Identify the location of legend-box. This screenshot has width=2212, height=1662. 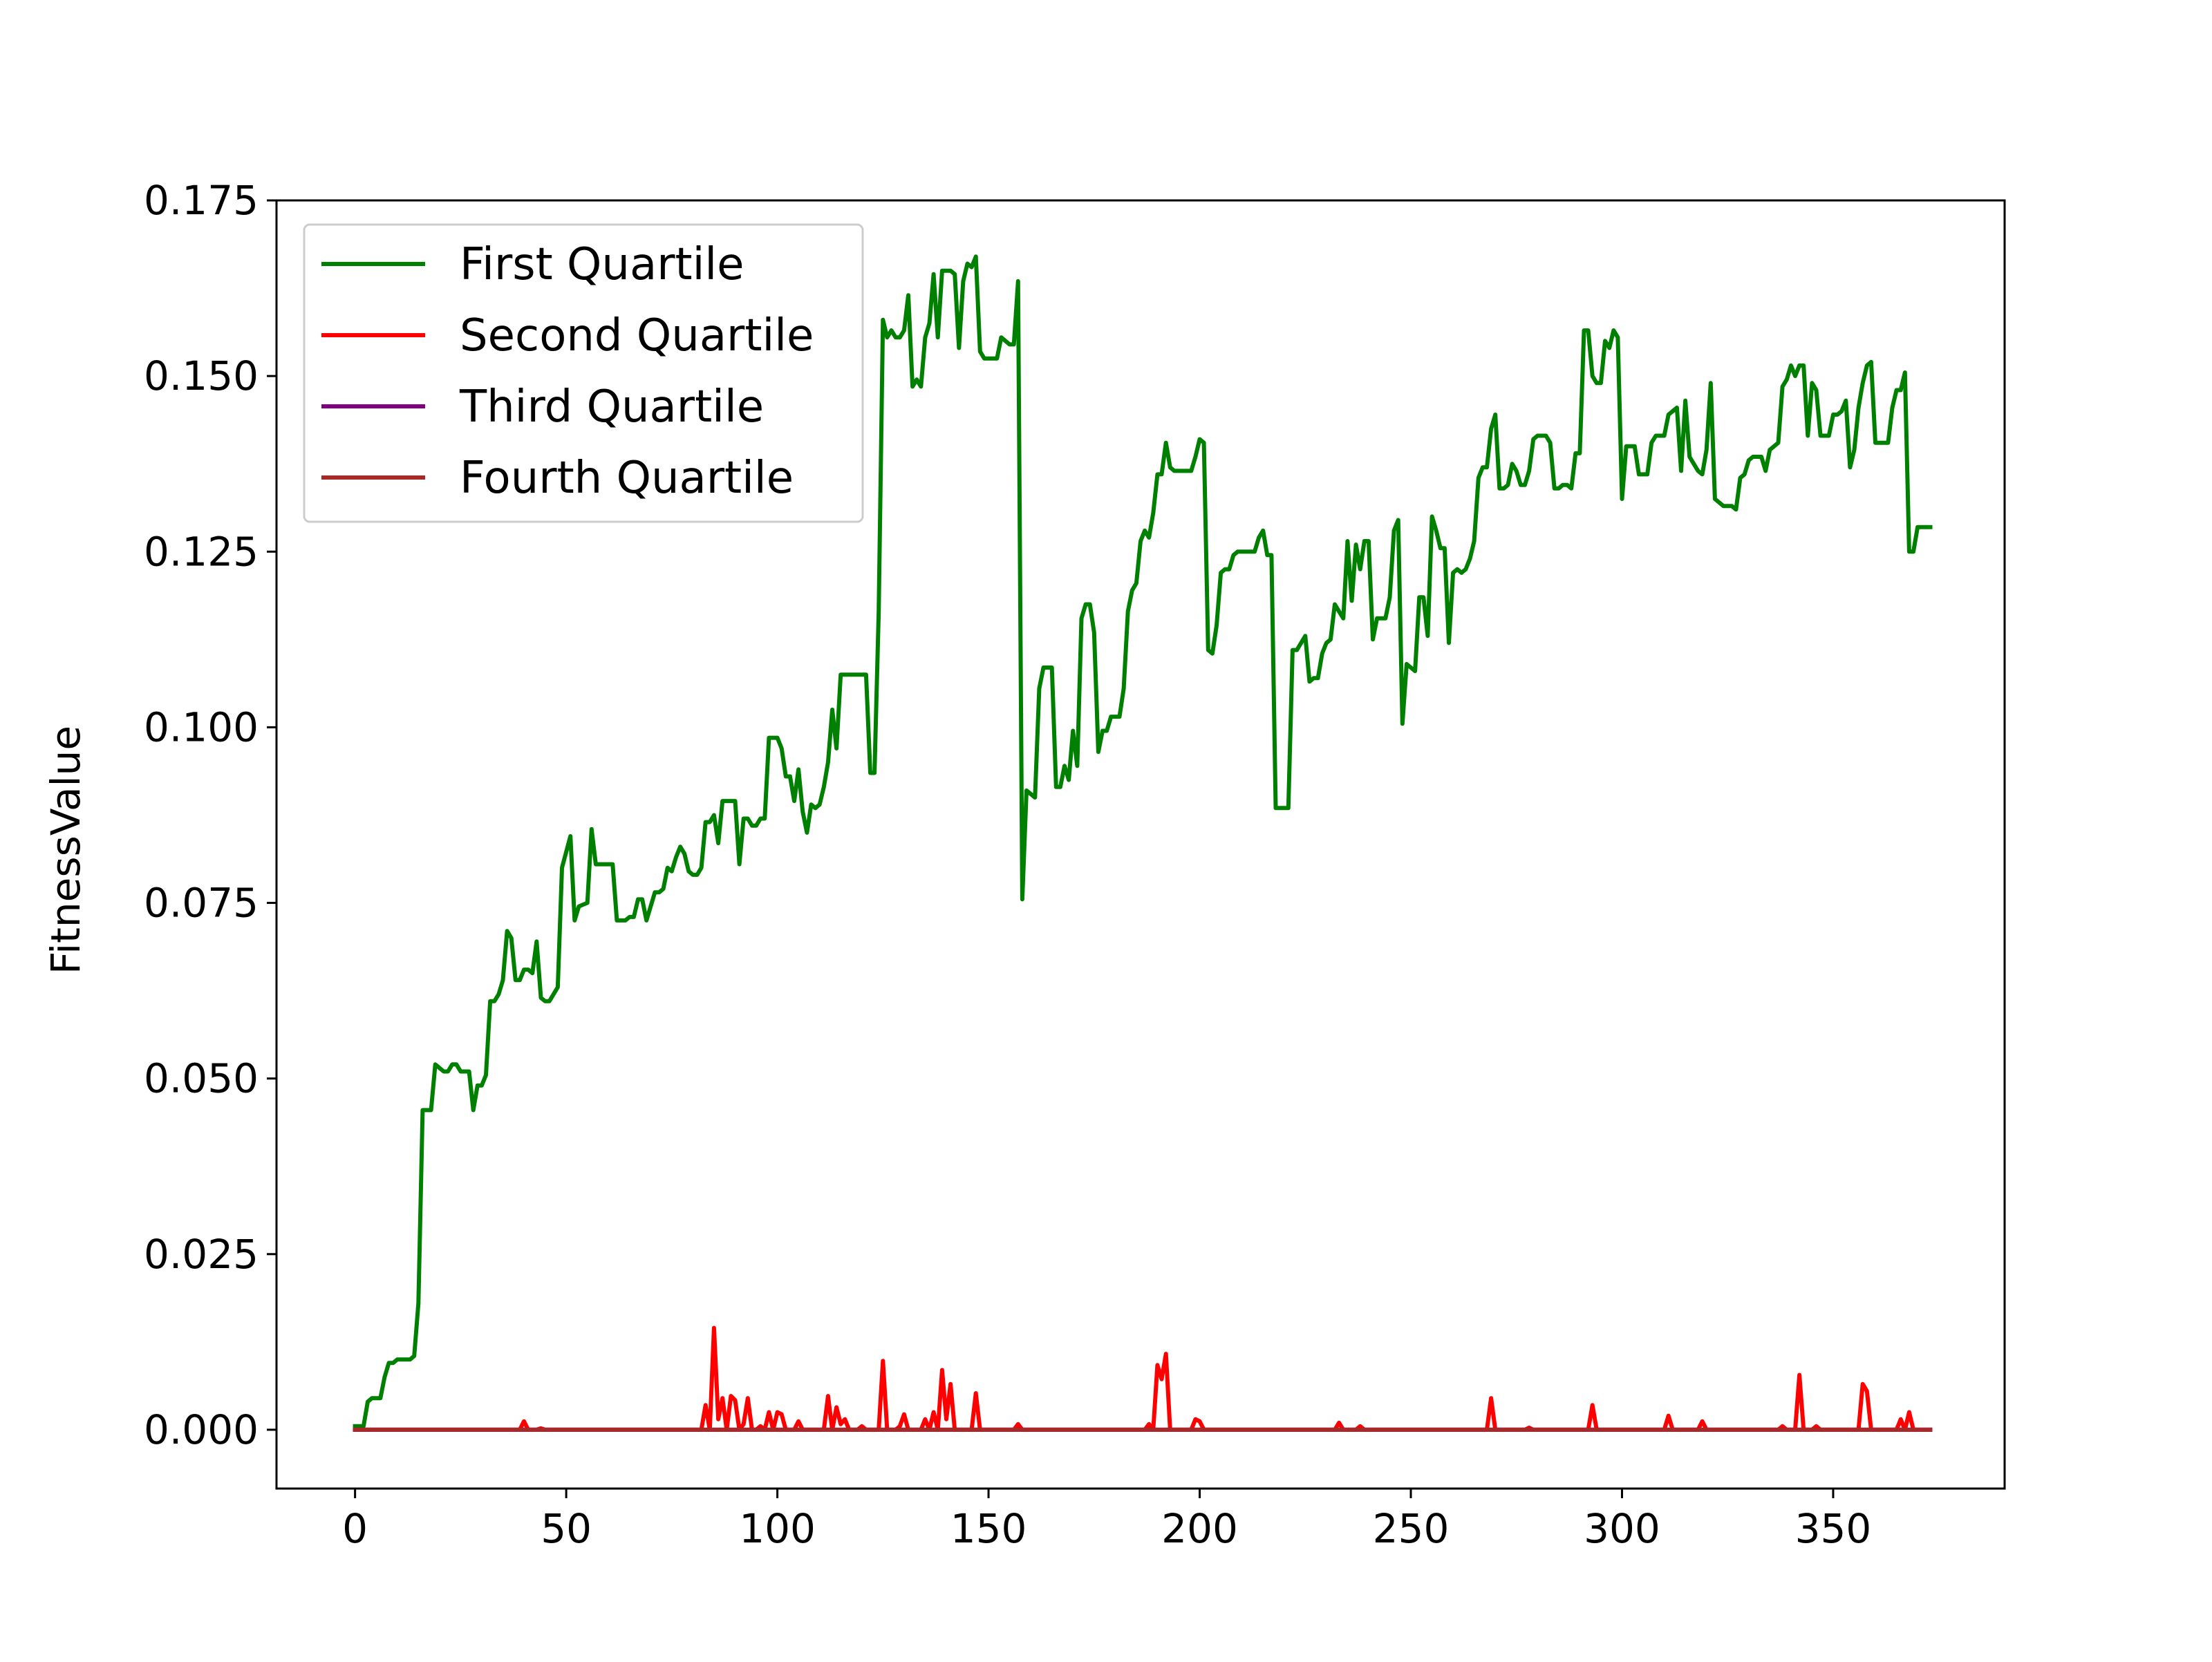
(583, 373).